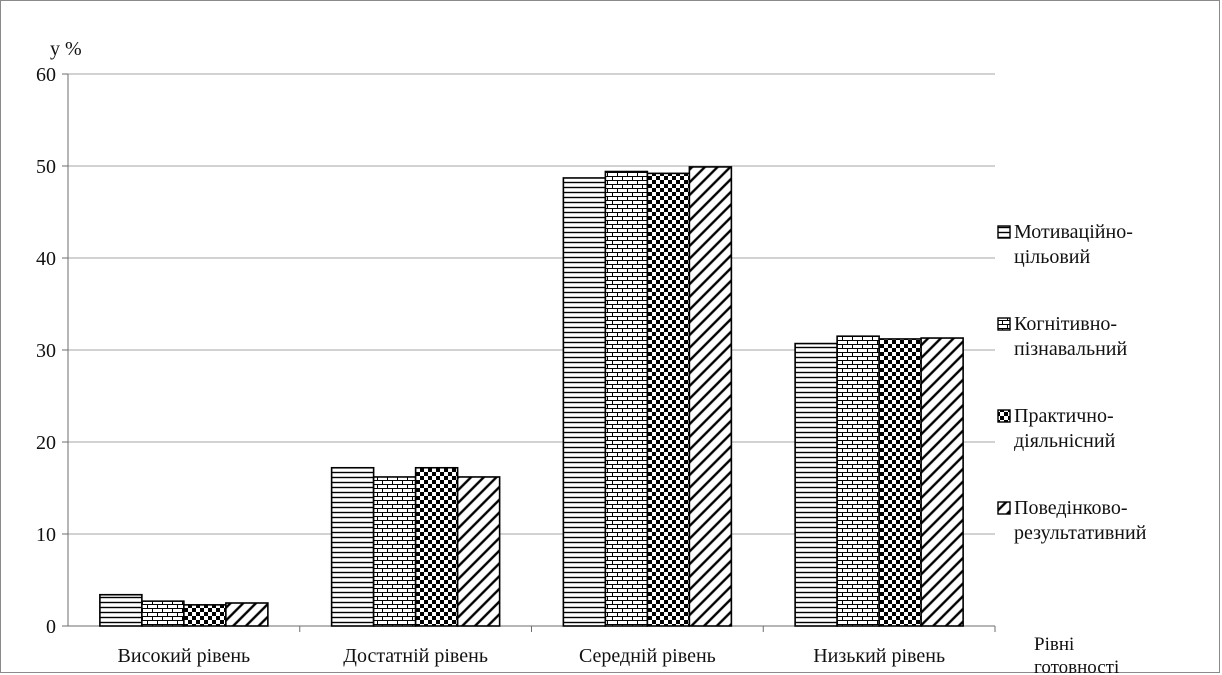 The image size is (1222, 675). I want to click on legend-label: діяльнісний, so click(1065, 441).